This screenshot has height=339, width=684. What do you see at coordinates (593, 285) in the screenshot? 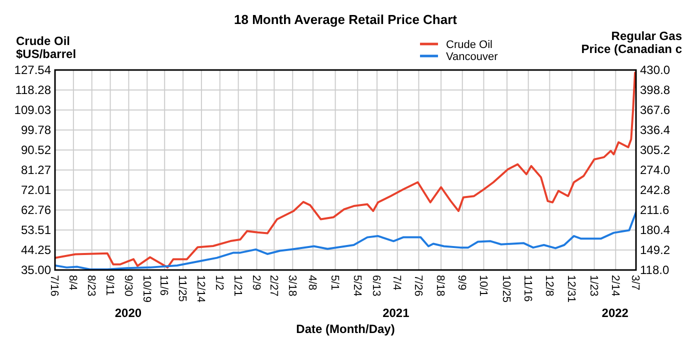
I see `x-tick-label: 1/23` at bounding box center [593, 285].